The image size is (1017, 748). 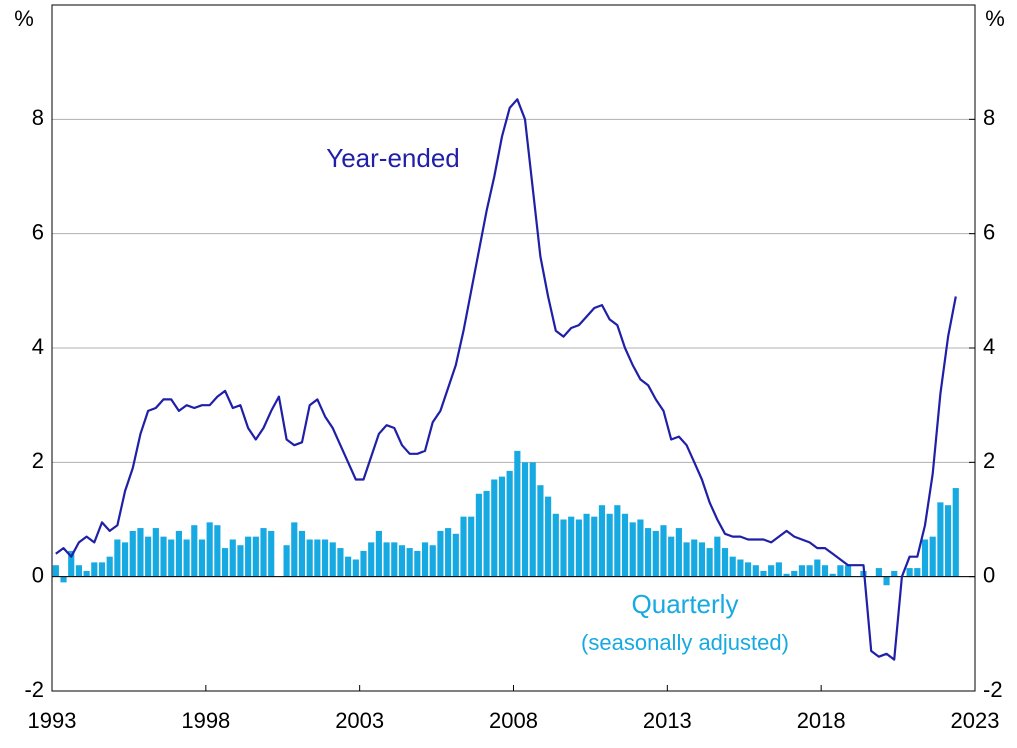 What do you see at coordinates (38, 460) in the screenshot?
I see `y-tick-label: 2` at bounding box center [38, 460].